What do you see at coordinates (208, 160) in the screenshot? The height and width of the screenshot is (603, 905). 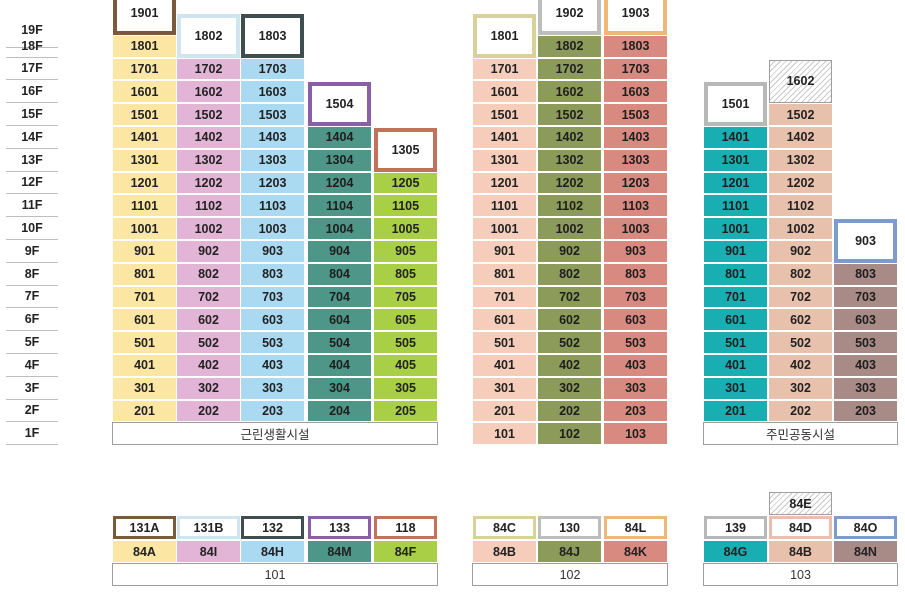 I see `unit-cell: 1302` at bounding box center [208, 160].